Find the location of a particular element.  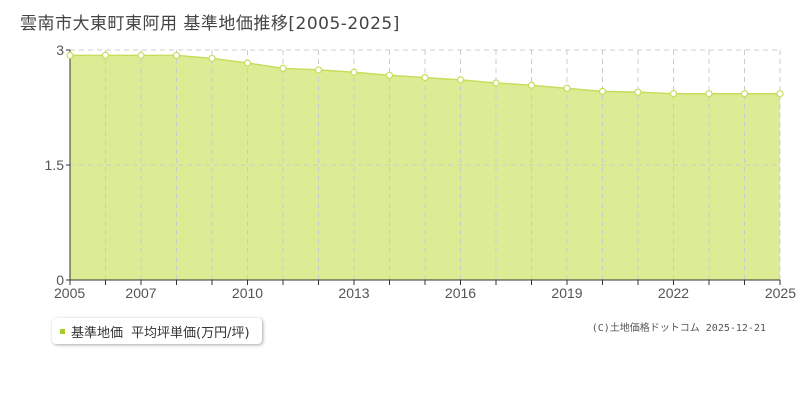

legend: 基準地価 平均坪単価(万円/坪) is located at coordinates (157, 331).